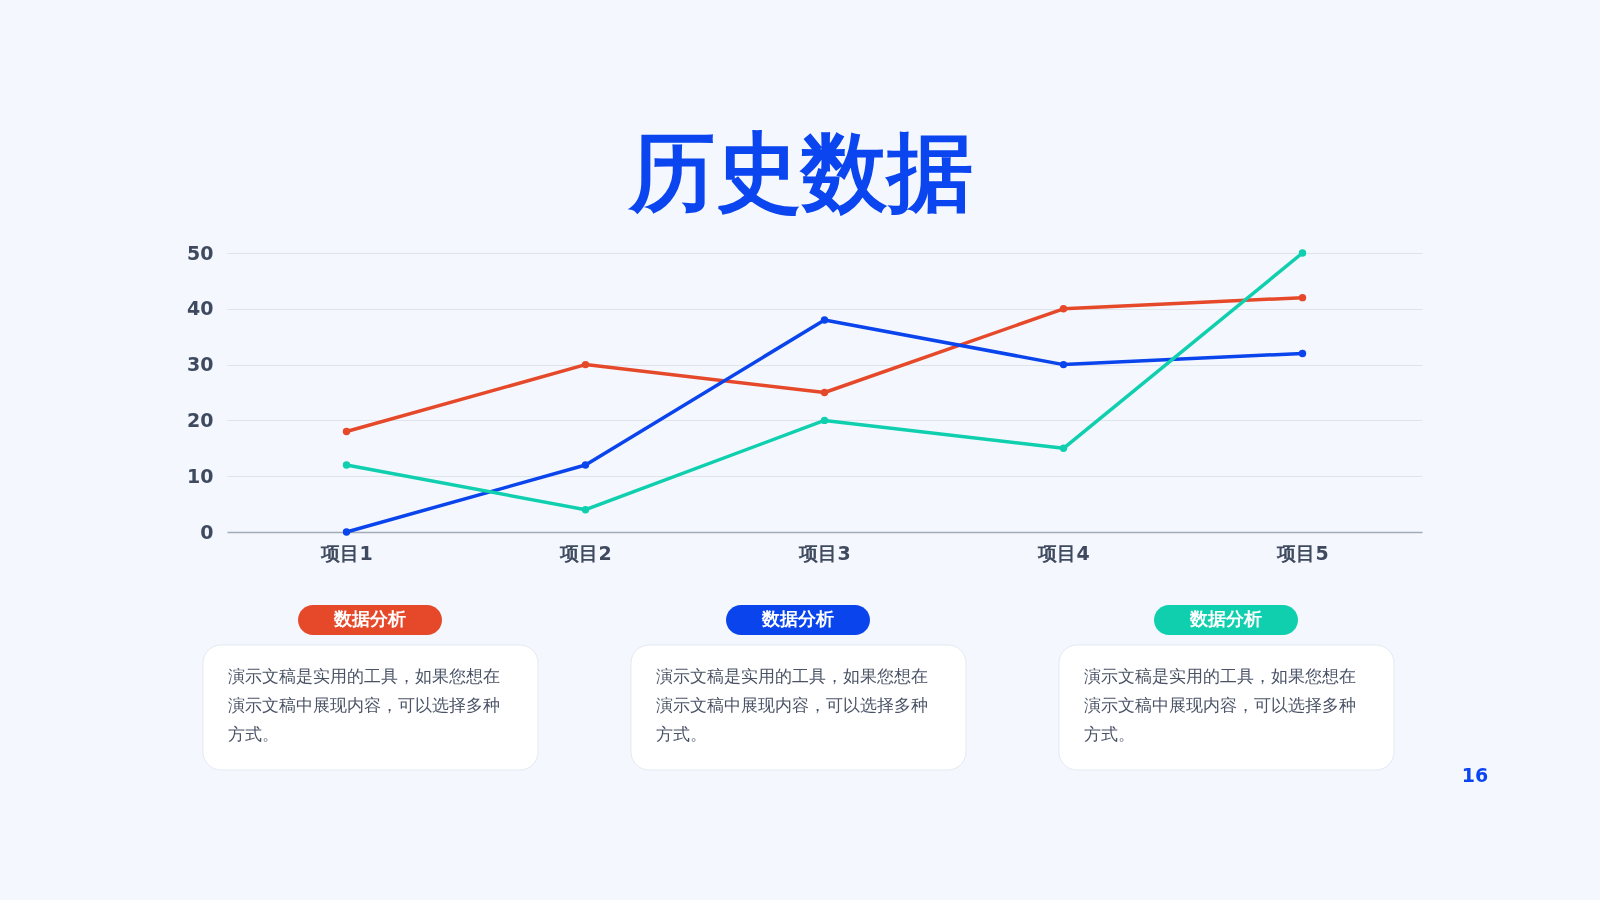  What do you see at coordinates (800, 172) in the screenshot?
I see `chart-title: 历史数据` at bounding box center [800, 172].